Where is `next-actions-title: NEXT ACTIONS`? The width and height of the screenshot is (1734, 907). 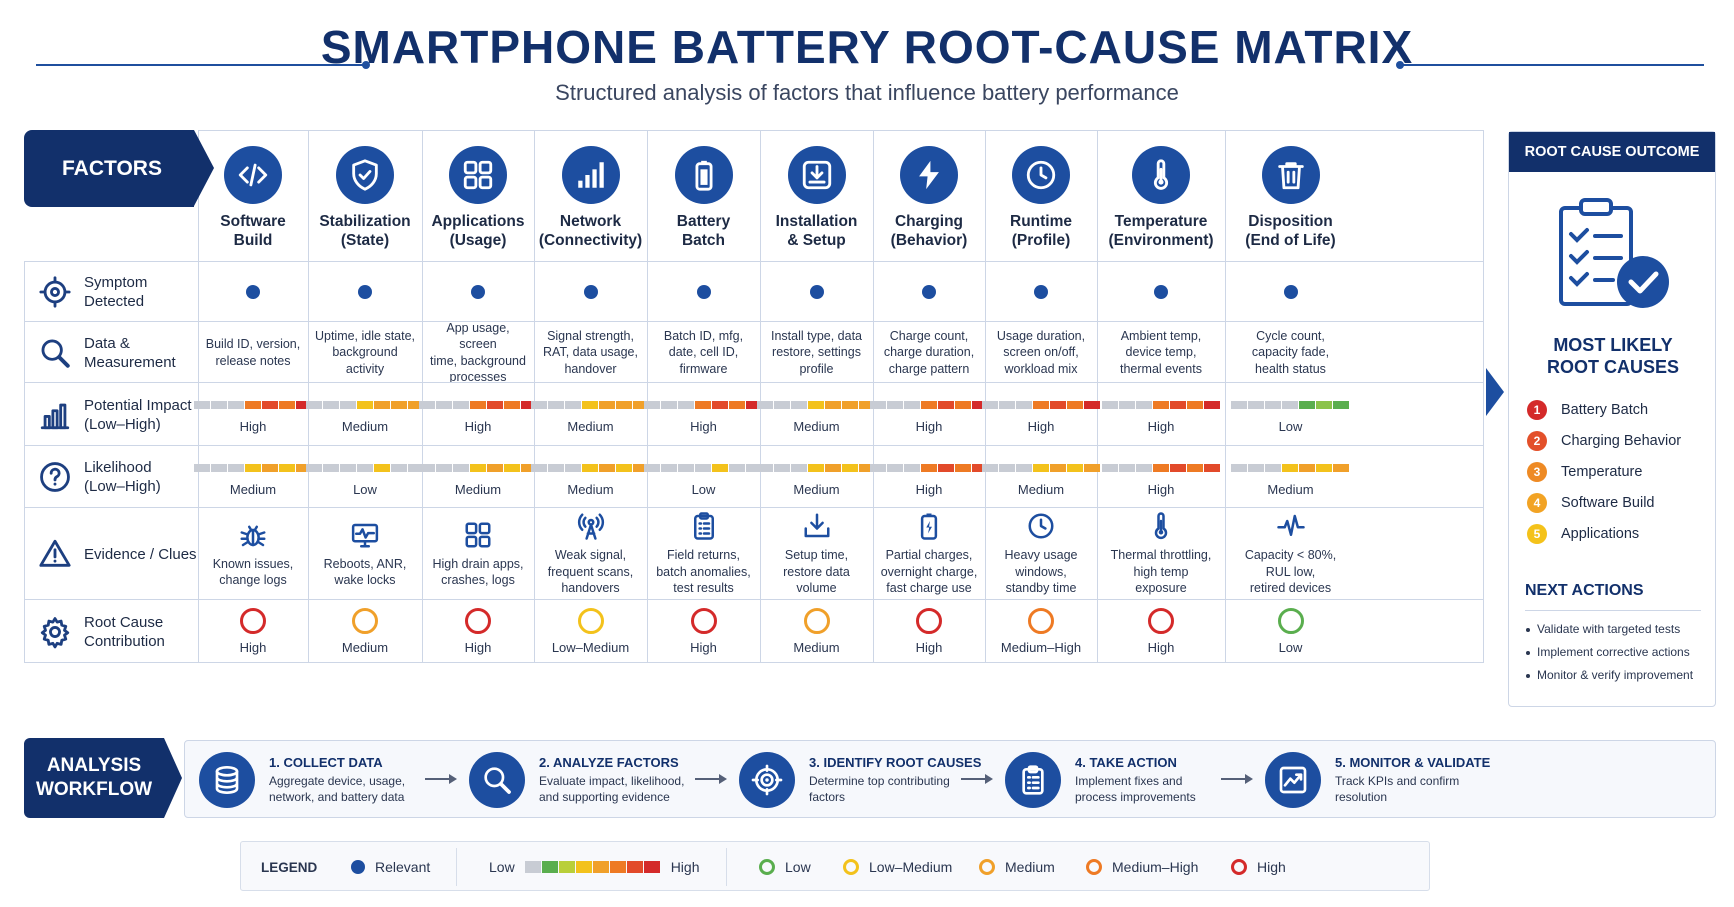 next-actions-title: NEXT ACTIONS is located at coordinates (1584, 590).